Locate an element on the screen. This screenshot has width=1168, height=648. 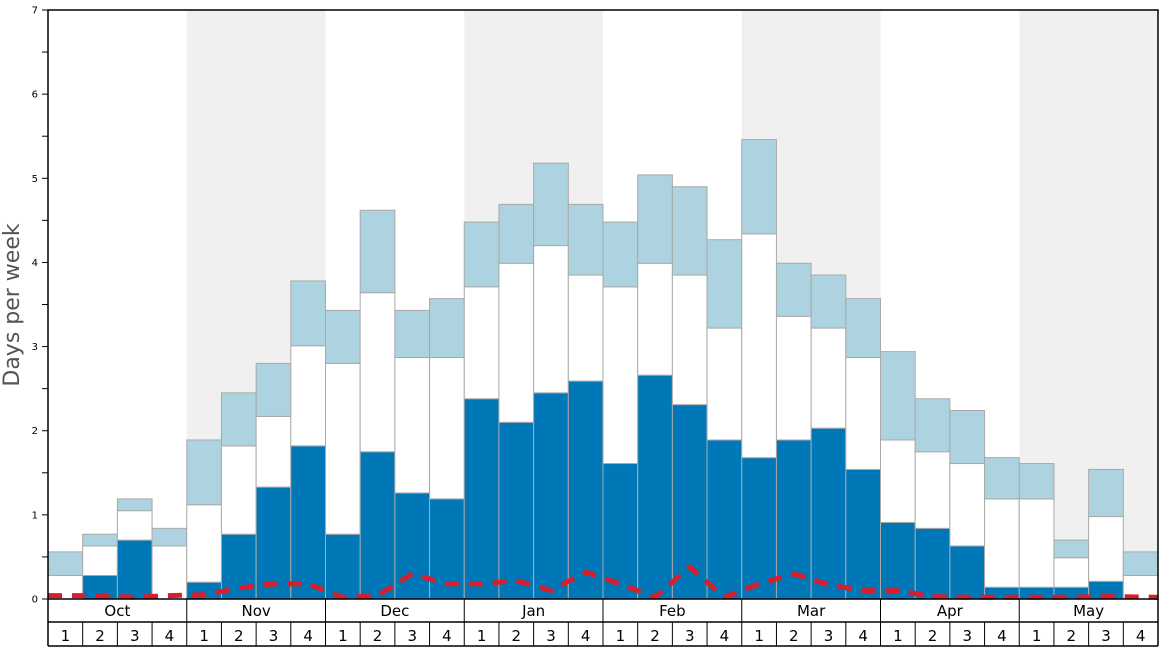
y-tick-label: 7 is located at coordinates (35, 11).